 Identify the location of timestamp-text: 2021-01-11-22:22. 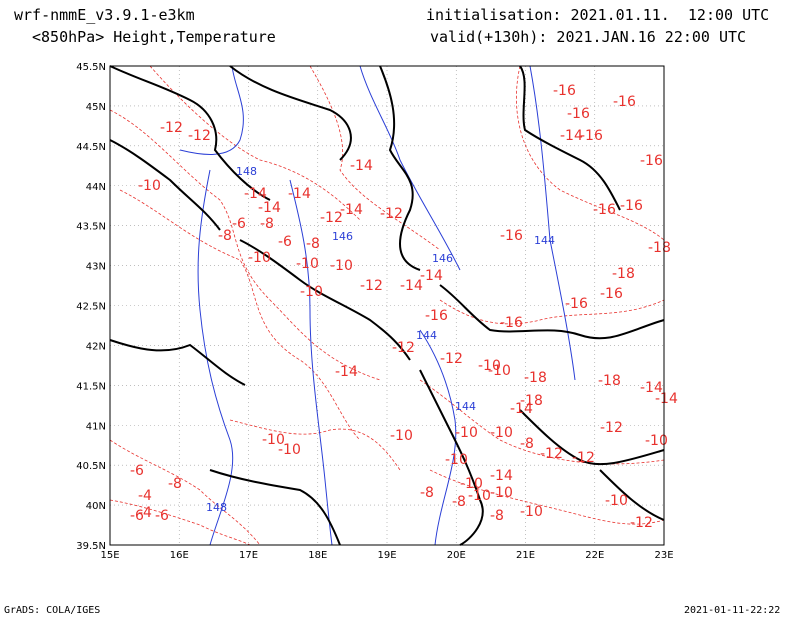
(732, 610).